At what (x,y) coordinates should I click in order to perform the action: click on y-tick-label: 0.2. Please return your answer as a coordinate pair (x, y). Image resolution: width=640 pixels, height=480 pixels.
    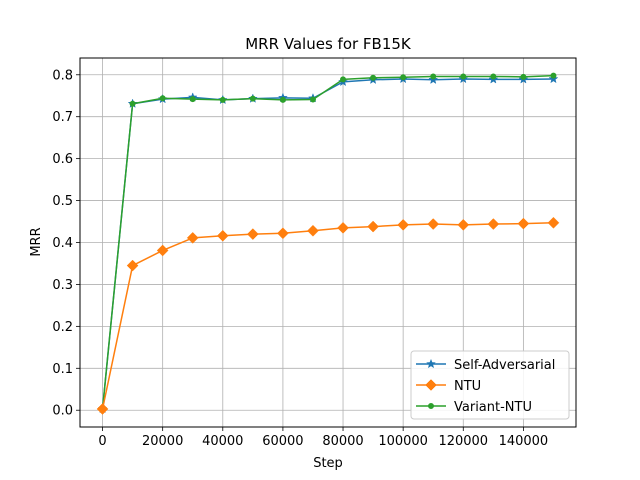
    Looking at the image, I should click on (62, 327).